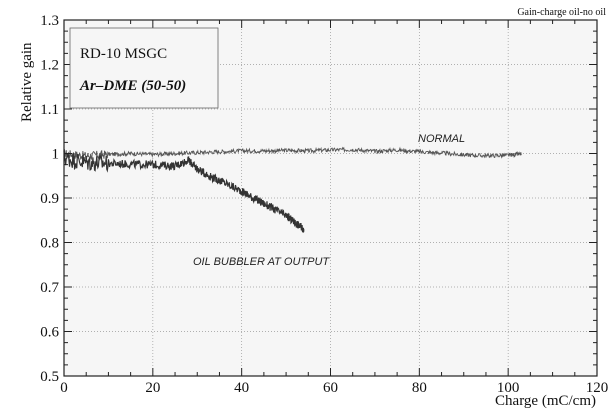  What do you see at coordinates (292, 153) in the screenshot?
I see `series-line-normal` at bounding box center [292, 153].